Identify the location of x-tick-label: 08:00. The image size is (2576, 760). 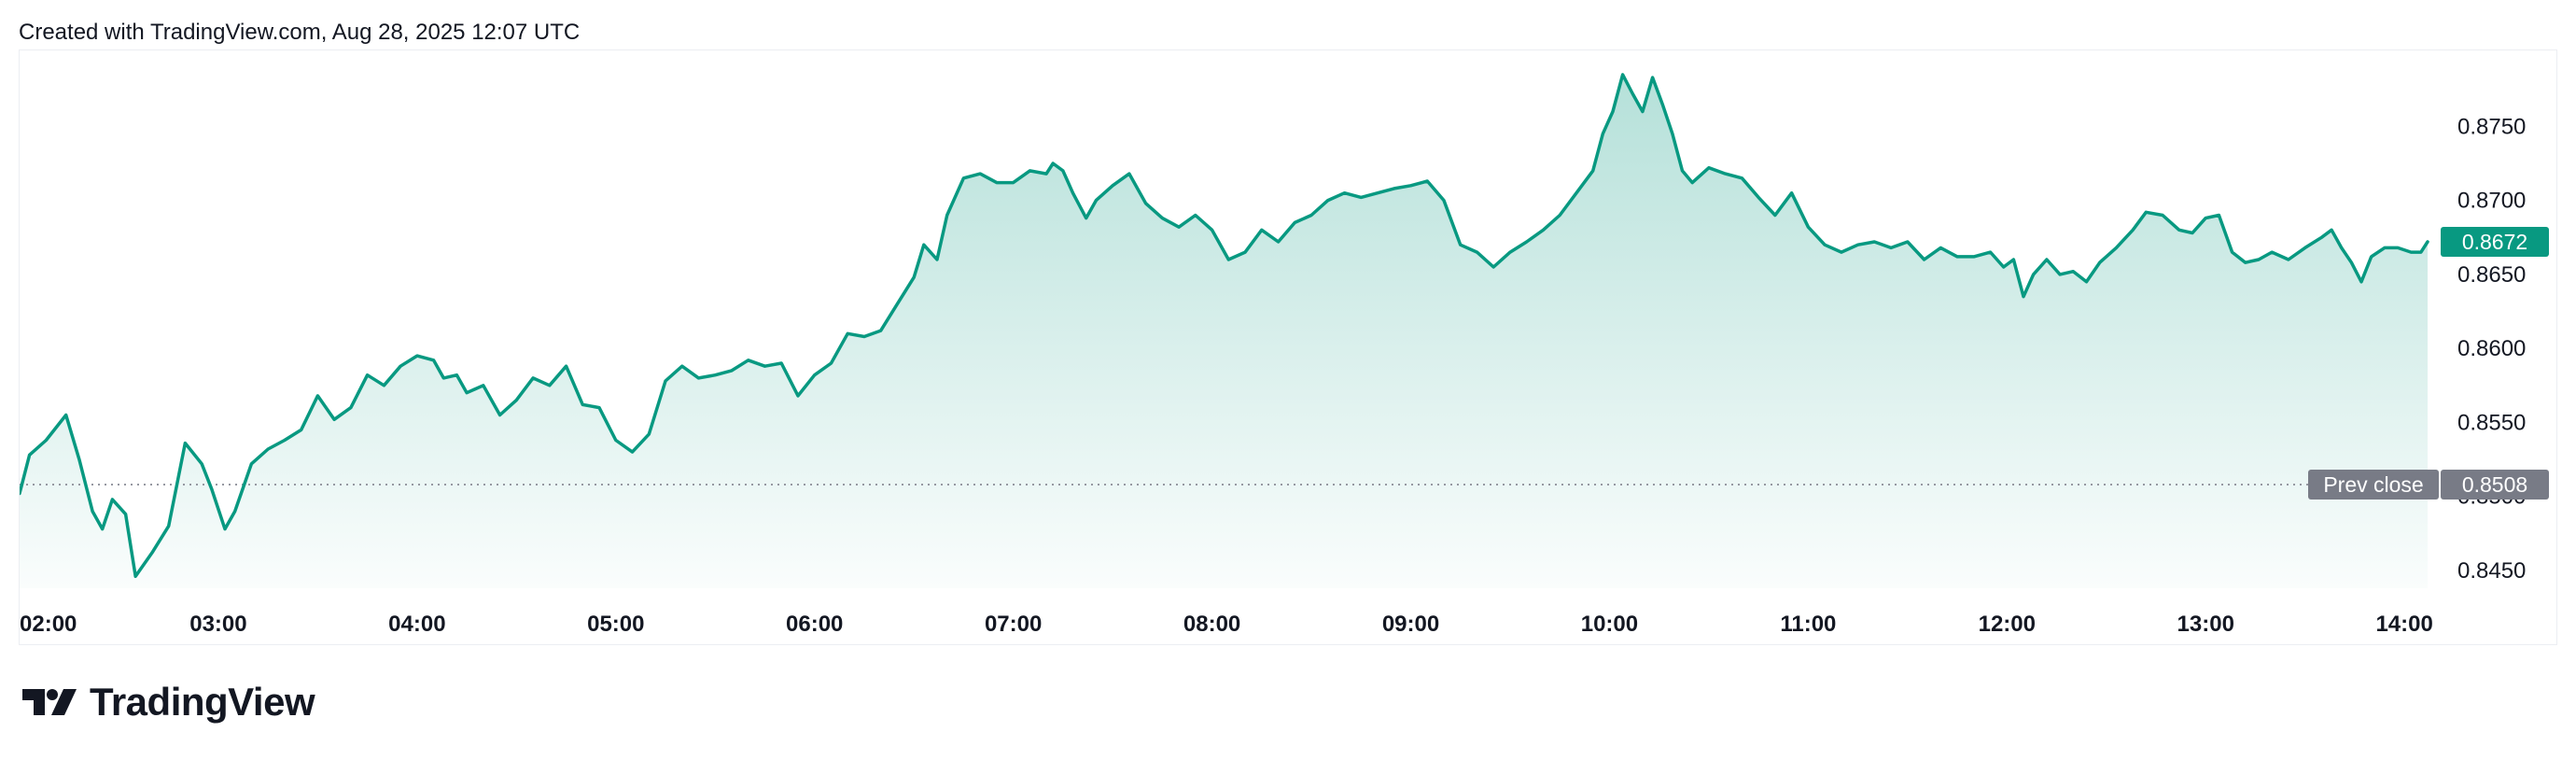
(1211, 624).